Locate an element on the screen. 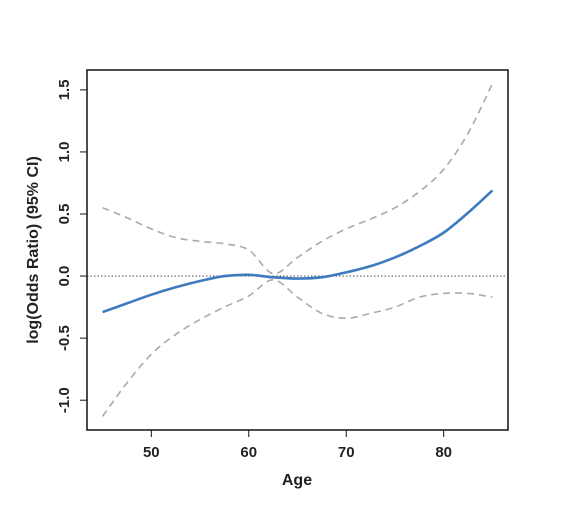  x-tick-label: 80 is located at coordinates (443, 452).